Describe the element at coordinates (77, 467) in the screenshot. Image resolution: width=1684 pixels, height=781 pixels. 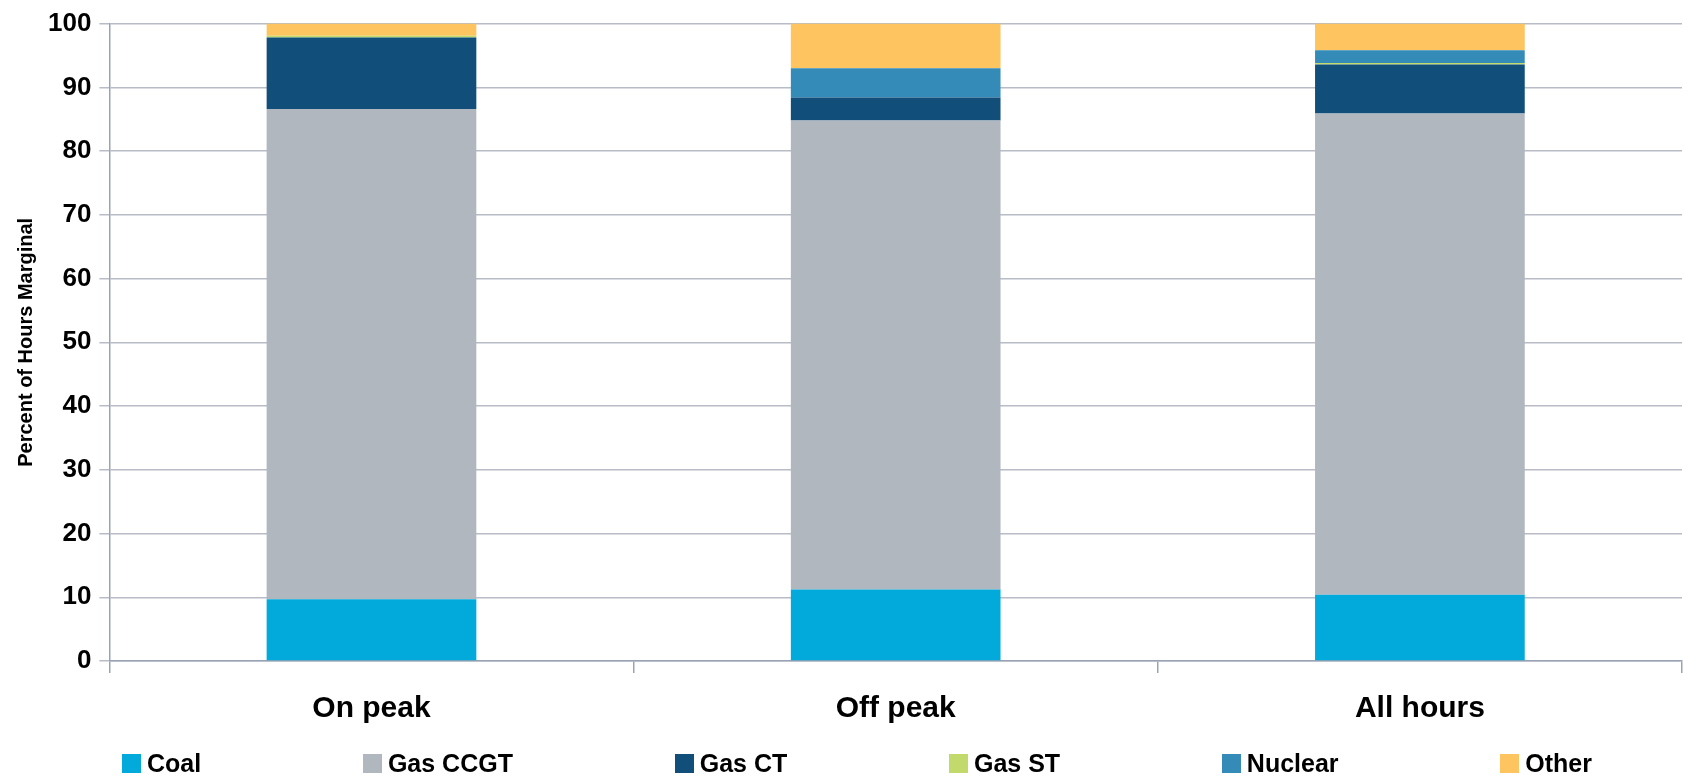
I see `y-tick-label: 30` at that location.